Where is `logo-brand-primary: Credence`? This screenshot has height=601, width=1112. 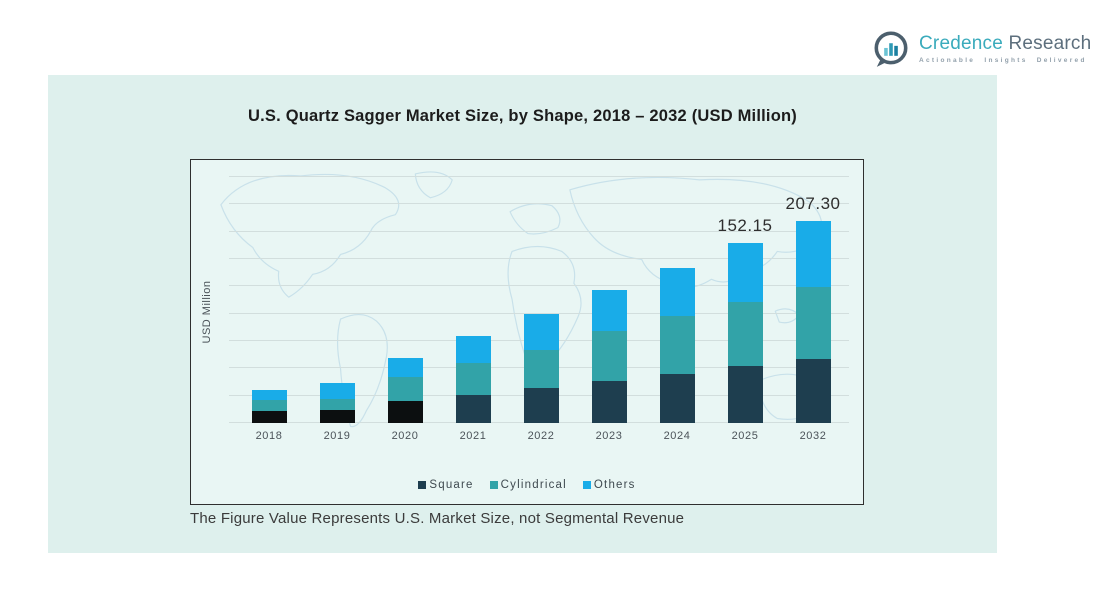
logo-brand-primary: Credence is located at coordinates (961, 43).